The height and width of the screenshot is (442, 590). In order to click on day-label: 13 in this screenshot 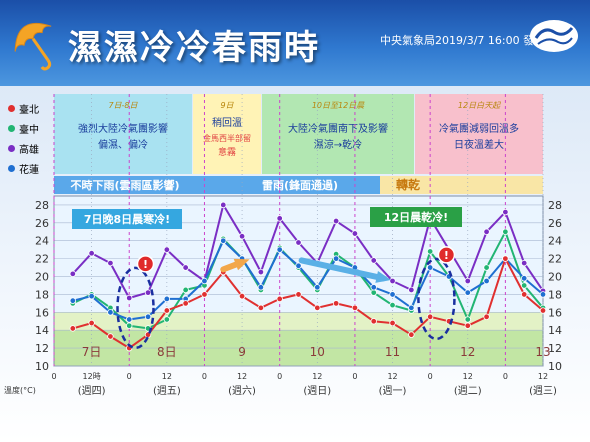, I will do `click(542, 352)`.